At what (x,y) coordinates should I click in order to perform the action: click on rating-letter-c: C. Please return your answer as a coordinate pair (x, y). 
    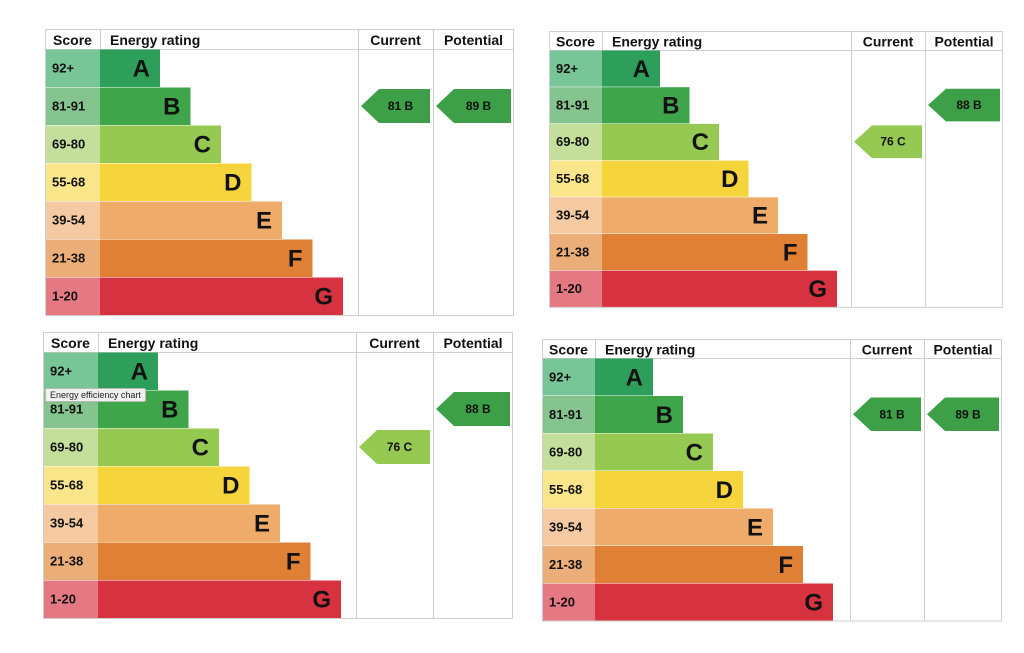
    Looking at the image, I should click on (700, 142).